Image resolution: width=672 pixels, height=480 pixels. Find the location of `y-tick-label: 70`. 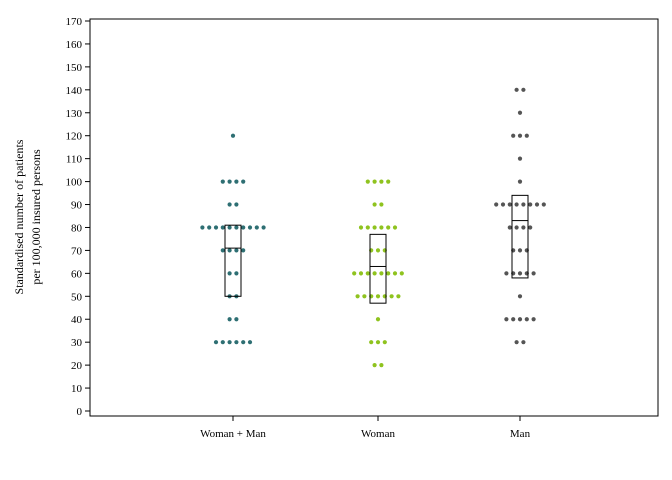

y-tick-label: 70 is located at coordinates (77, 251).